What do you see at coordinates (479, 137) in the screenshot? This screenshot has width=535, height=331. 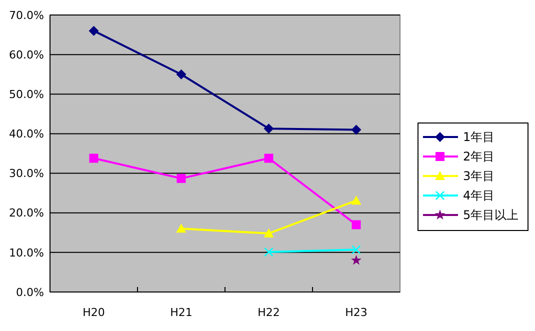 I see `legend-label: 1年目` at bounding box center [479, 137].